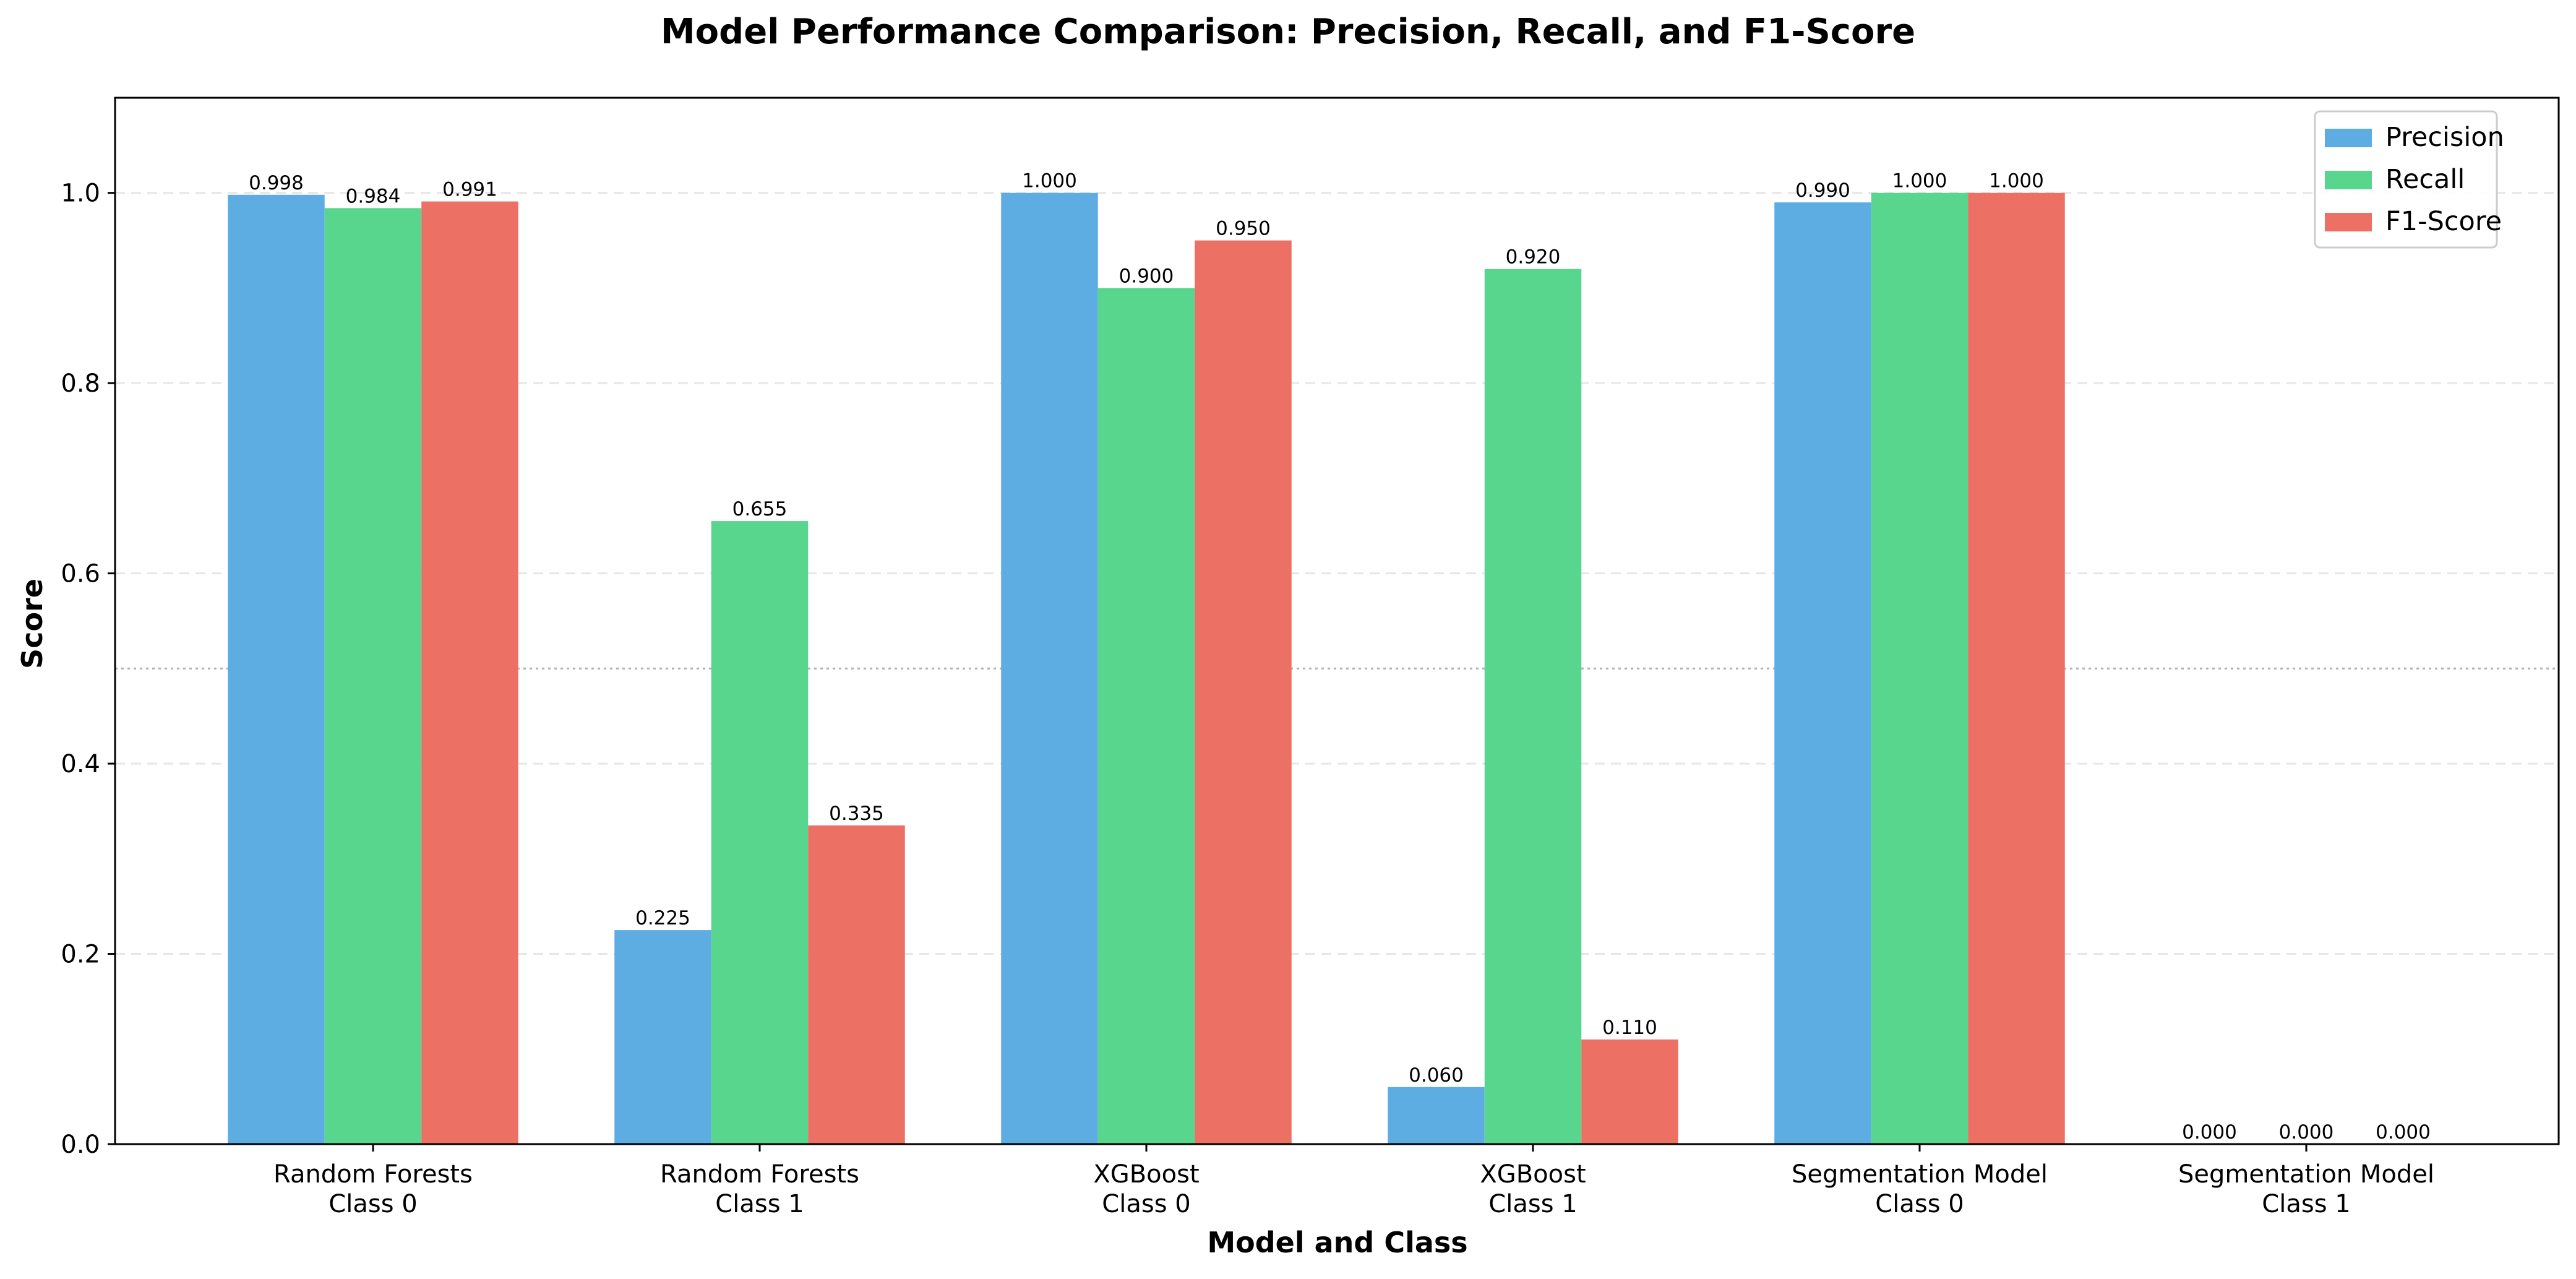 This screenshot has width=2576, height=1279. What do you see at coordinates (2348, 138) in the screenshot?
I see `legend-swatch-precision` at bounding box center [2348, 138].